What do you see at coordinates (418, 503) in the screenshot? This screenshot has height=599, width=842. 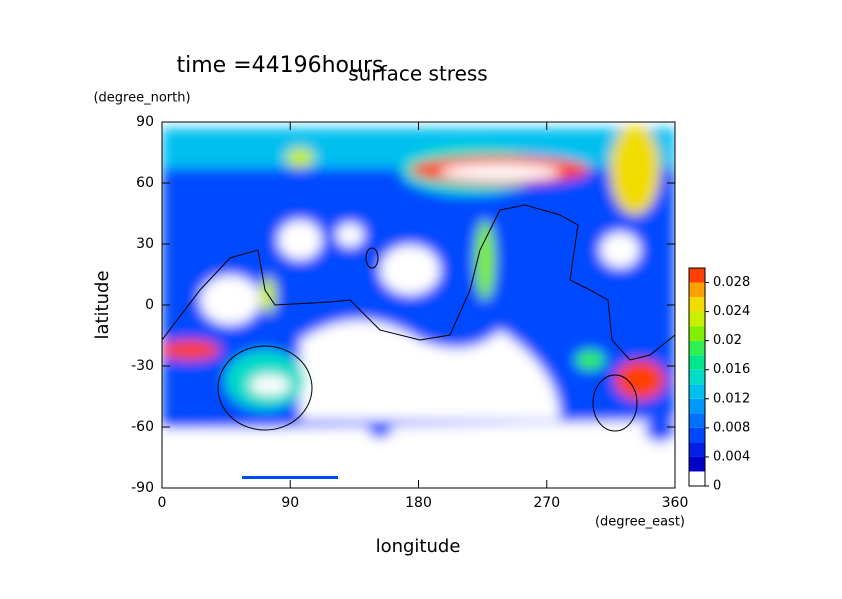 I see `x-tick-label: 180` at bounding box center [418, 503].